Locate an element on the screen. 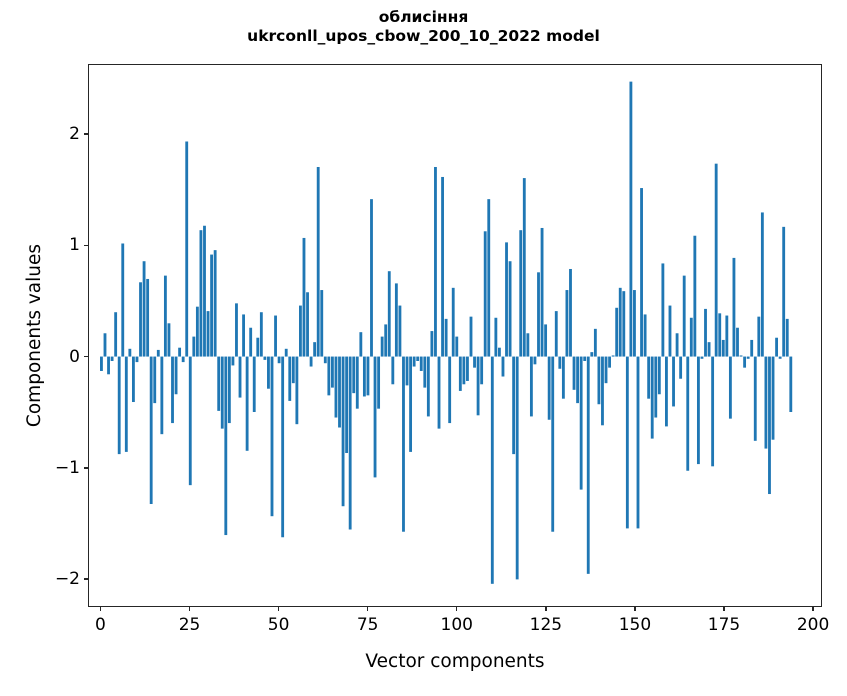 The height and width of the screenshot is (696, 847). x-tick-label: 50 is located at coordinates (278, 625).